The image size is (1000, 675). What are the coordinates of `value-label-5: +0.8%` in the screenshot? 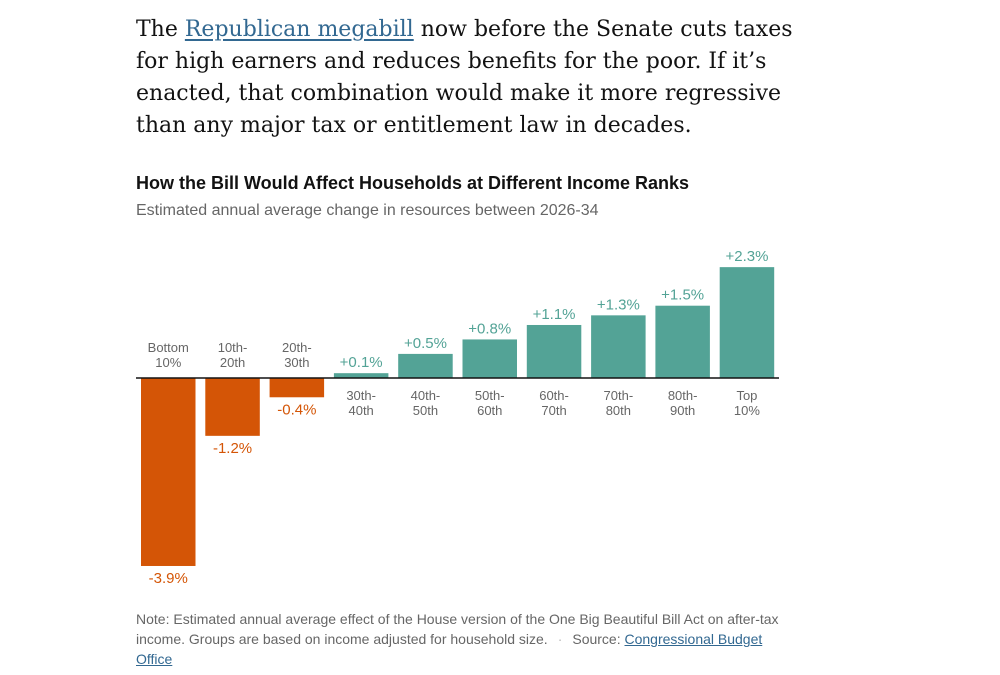 It's located at (489, 328).